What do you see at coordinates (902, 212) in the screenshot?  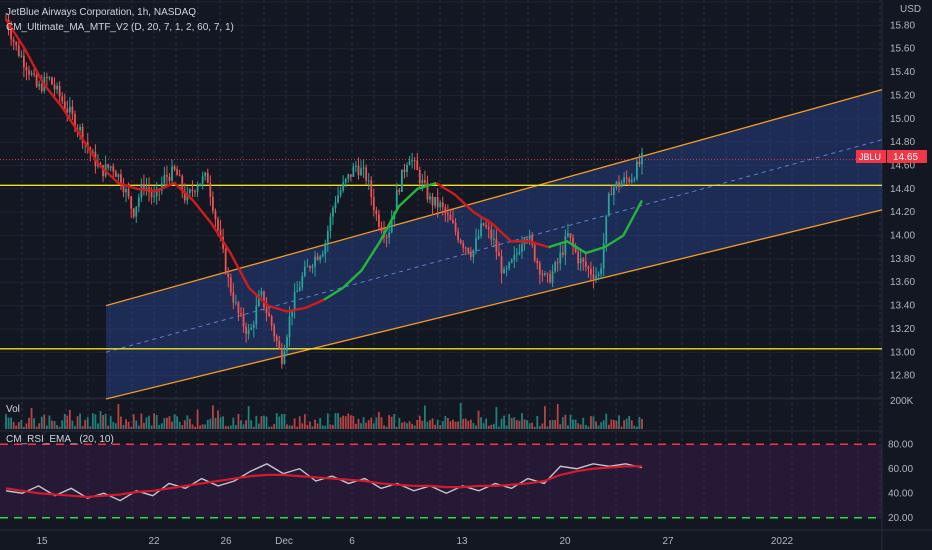 I see `price-tick-label: 14.20` at bounding box center [902, 212].